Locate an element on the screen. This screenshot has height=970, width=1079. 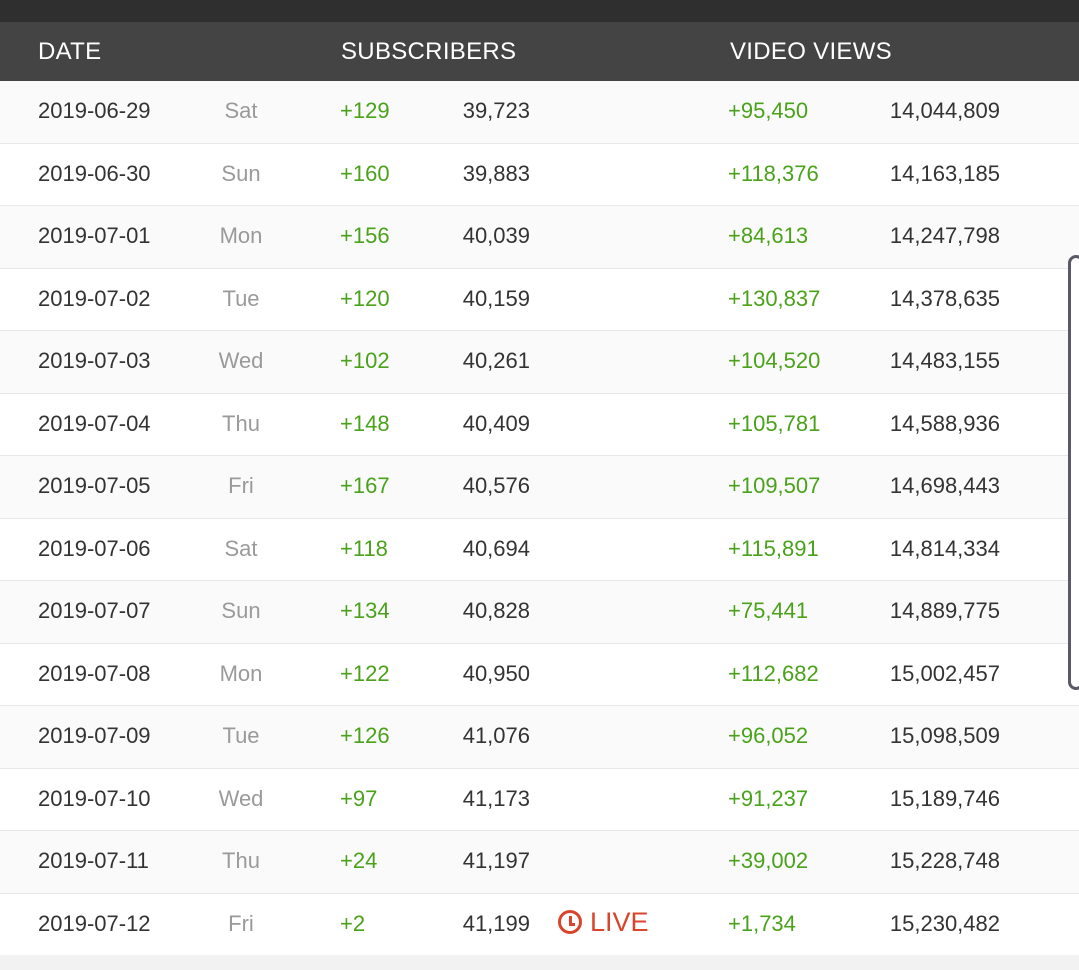
live-label: LIVE is located at coordinates (619, 921).